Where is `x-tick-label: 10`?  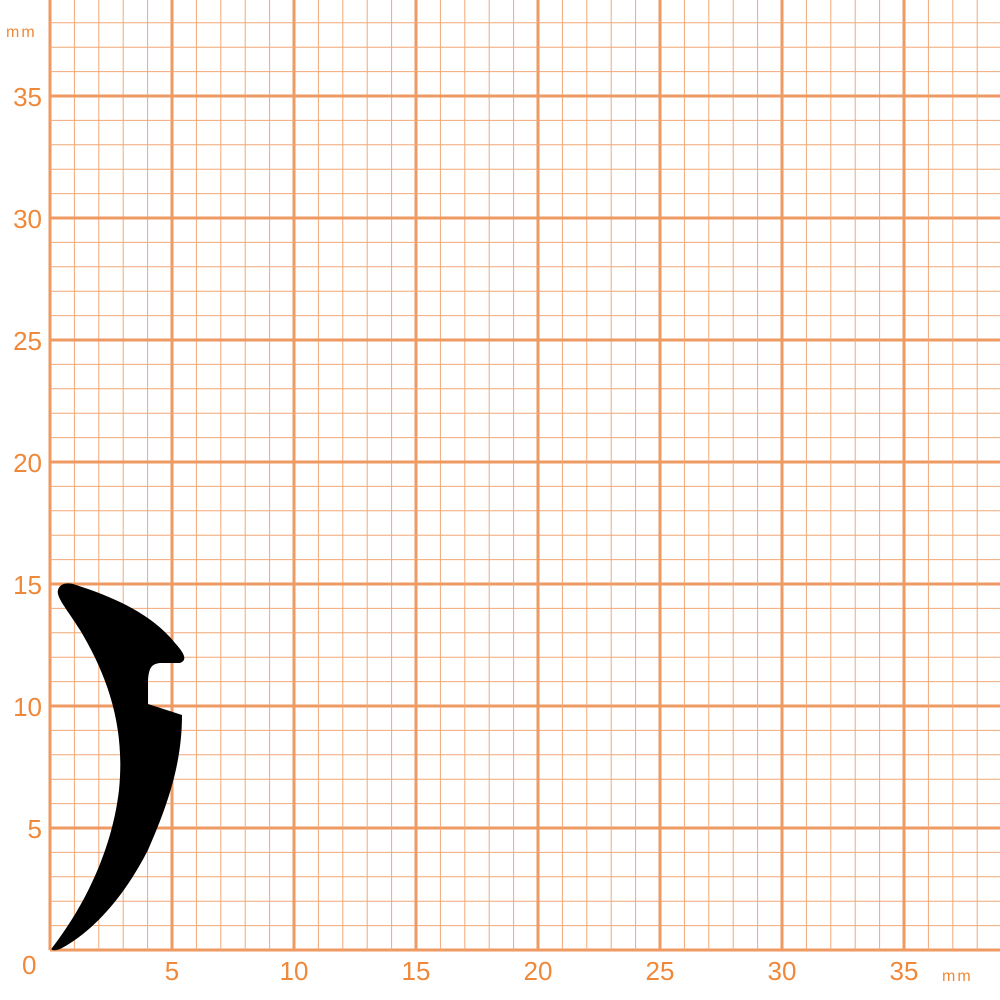 x-tick-label: 10 is located at coordinates (294, 971).